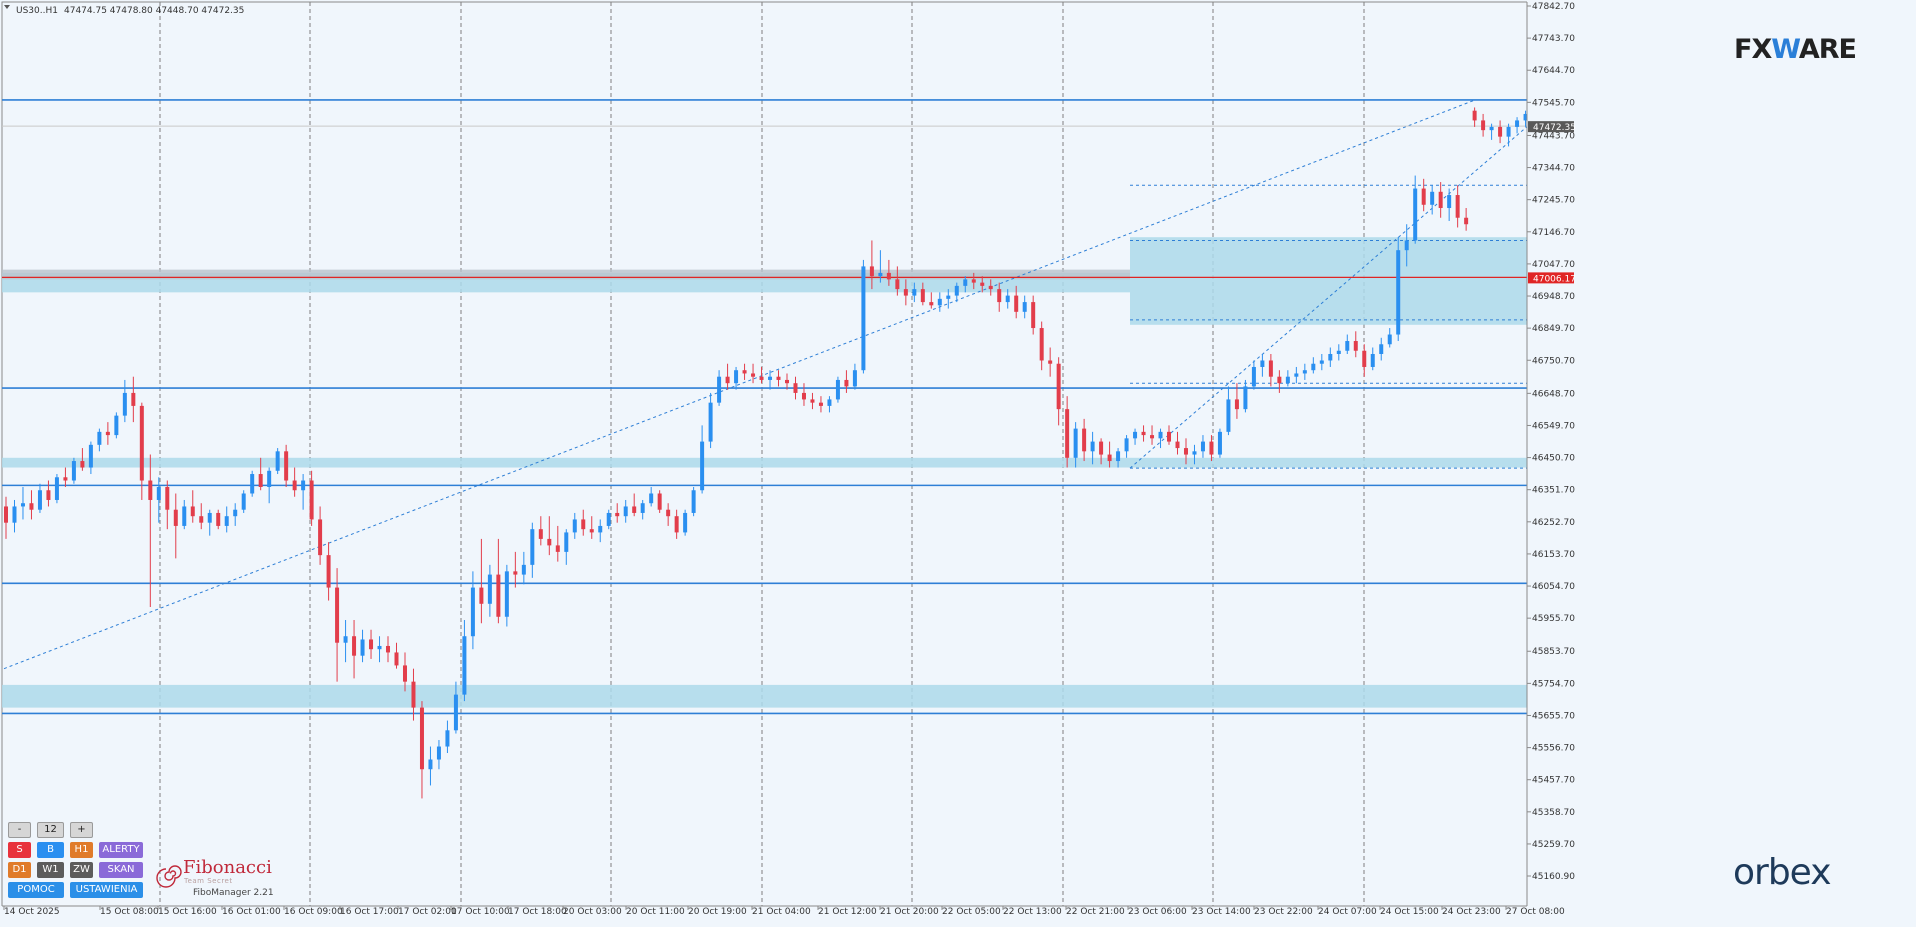  Describe the element at coordinates (169, 876) in the screenshot. I see `fibonacci-spiral-icon` at that location.